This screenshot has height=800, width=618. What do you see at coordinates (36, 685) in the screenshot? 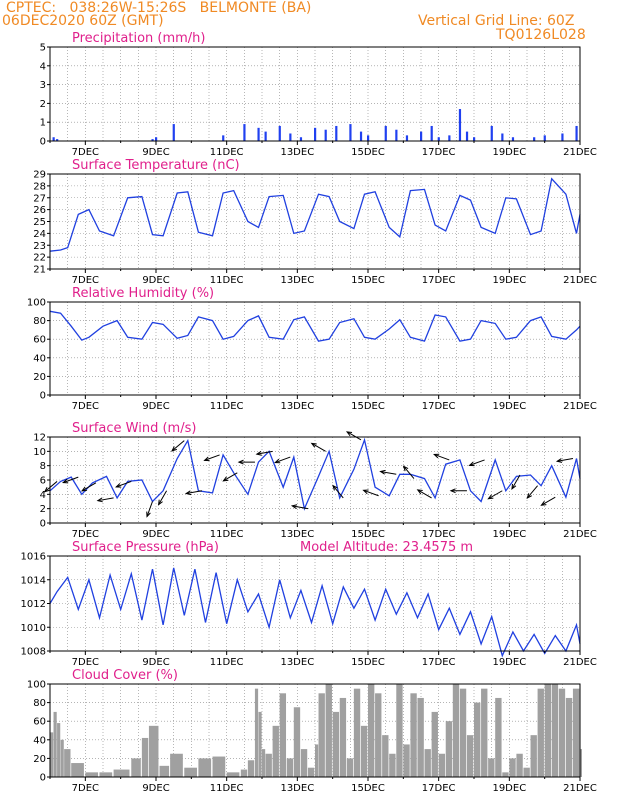
I see `y-tick-label: 100` at bounding box center [36, 685].